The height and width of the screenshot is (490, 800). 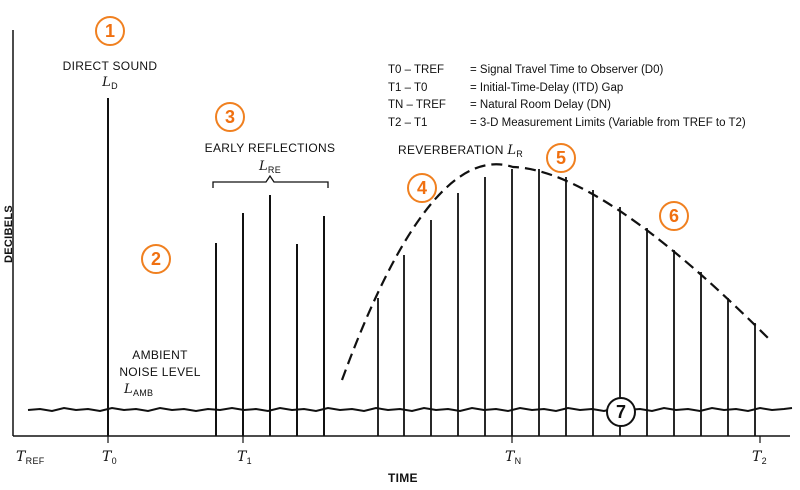 What do you see at coordinates (540, 105) in the screenshot?
I see `legend-definition: = Natural Room Delay (DN)` at bounding box center [540, 105].